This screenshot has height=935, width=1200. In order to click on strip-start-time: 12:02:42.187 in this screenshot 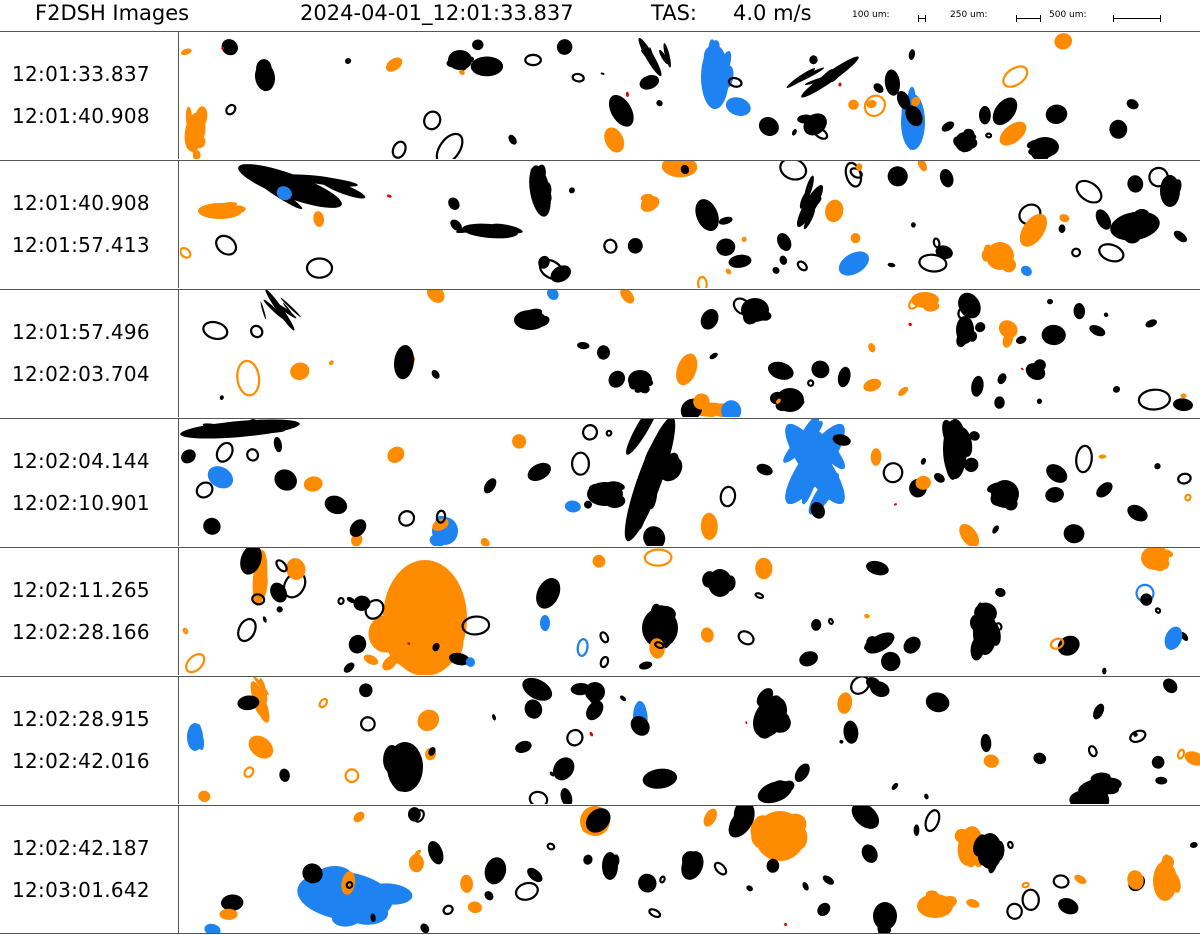, I will do `click(81, 848)`.